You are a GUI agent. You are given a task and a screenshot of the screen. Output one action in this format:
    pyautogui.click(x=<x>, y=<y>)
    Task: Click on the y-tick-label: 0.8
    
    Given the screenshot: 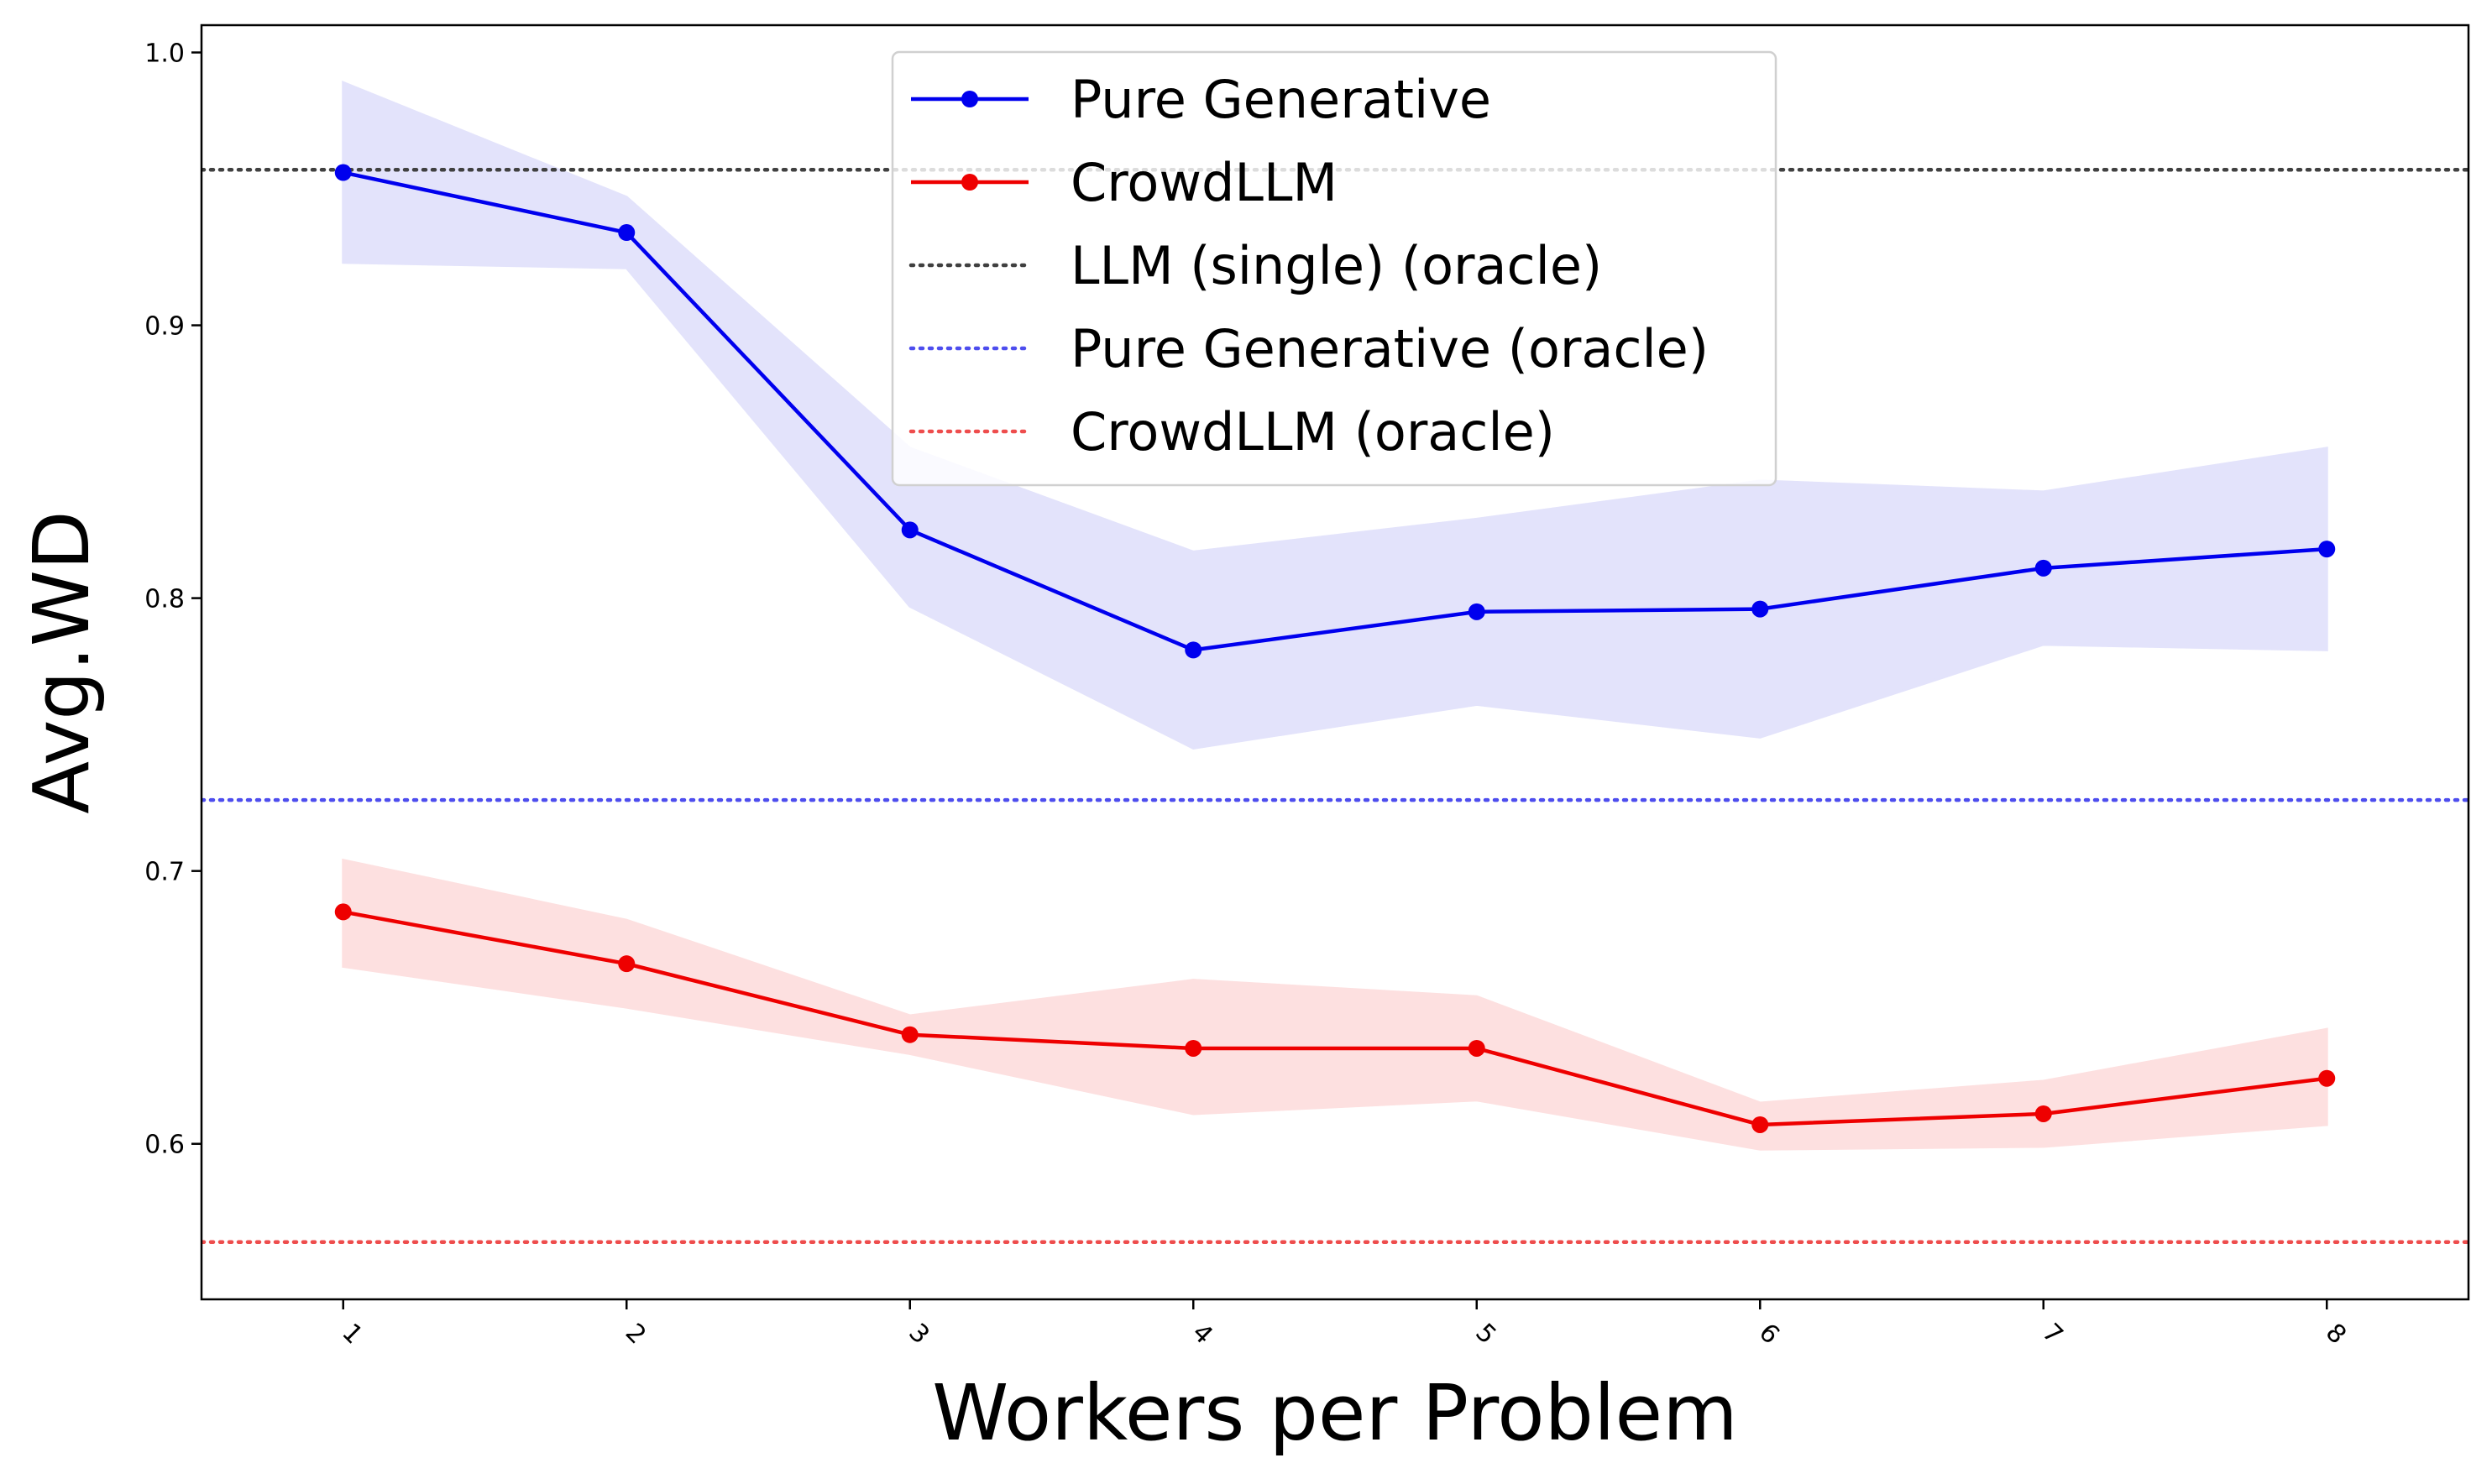 What is the action you would take?
    pyautogui.click(x=164, y=599)
    